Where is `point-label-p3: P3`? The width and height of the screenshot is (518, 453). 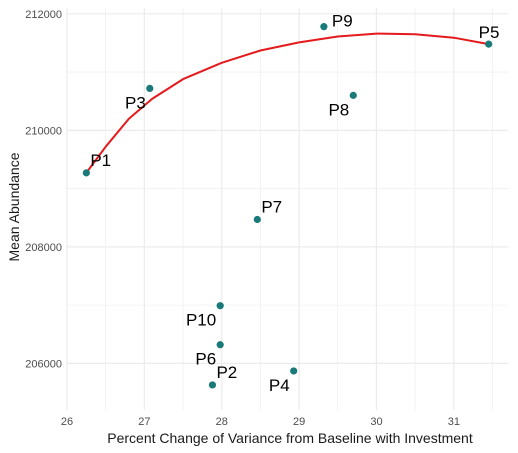 point-label-p3: P3 is located at coordinates (135, 102).